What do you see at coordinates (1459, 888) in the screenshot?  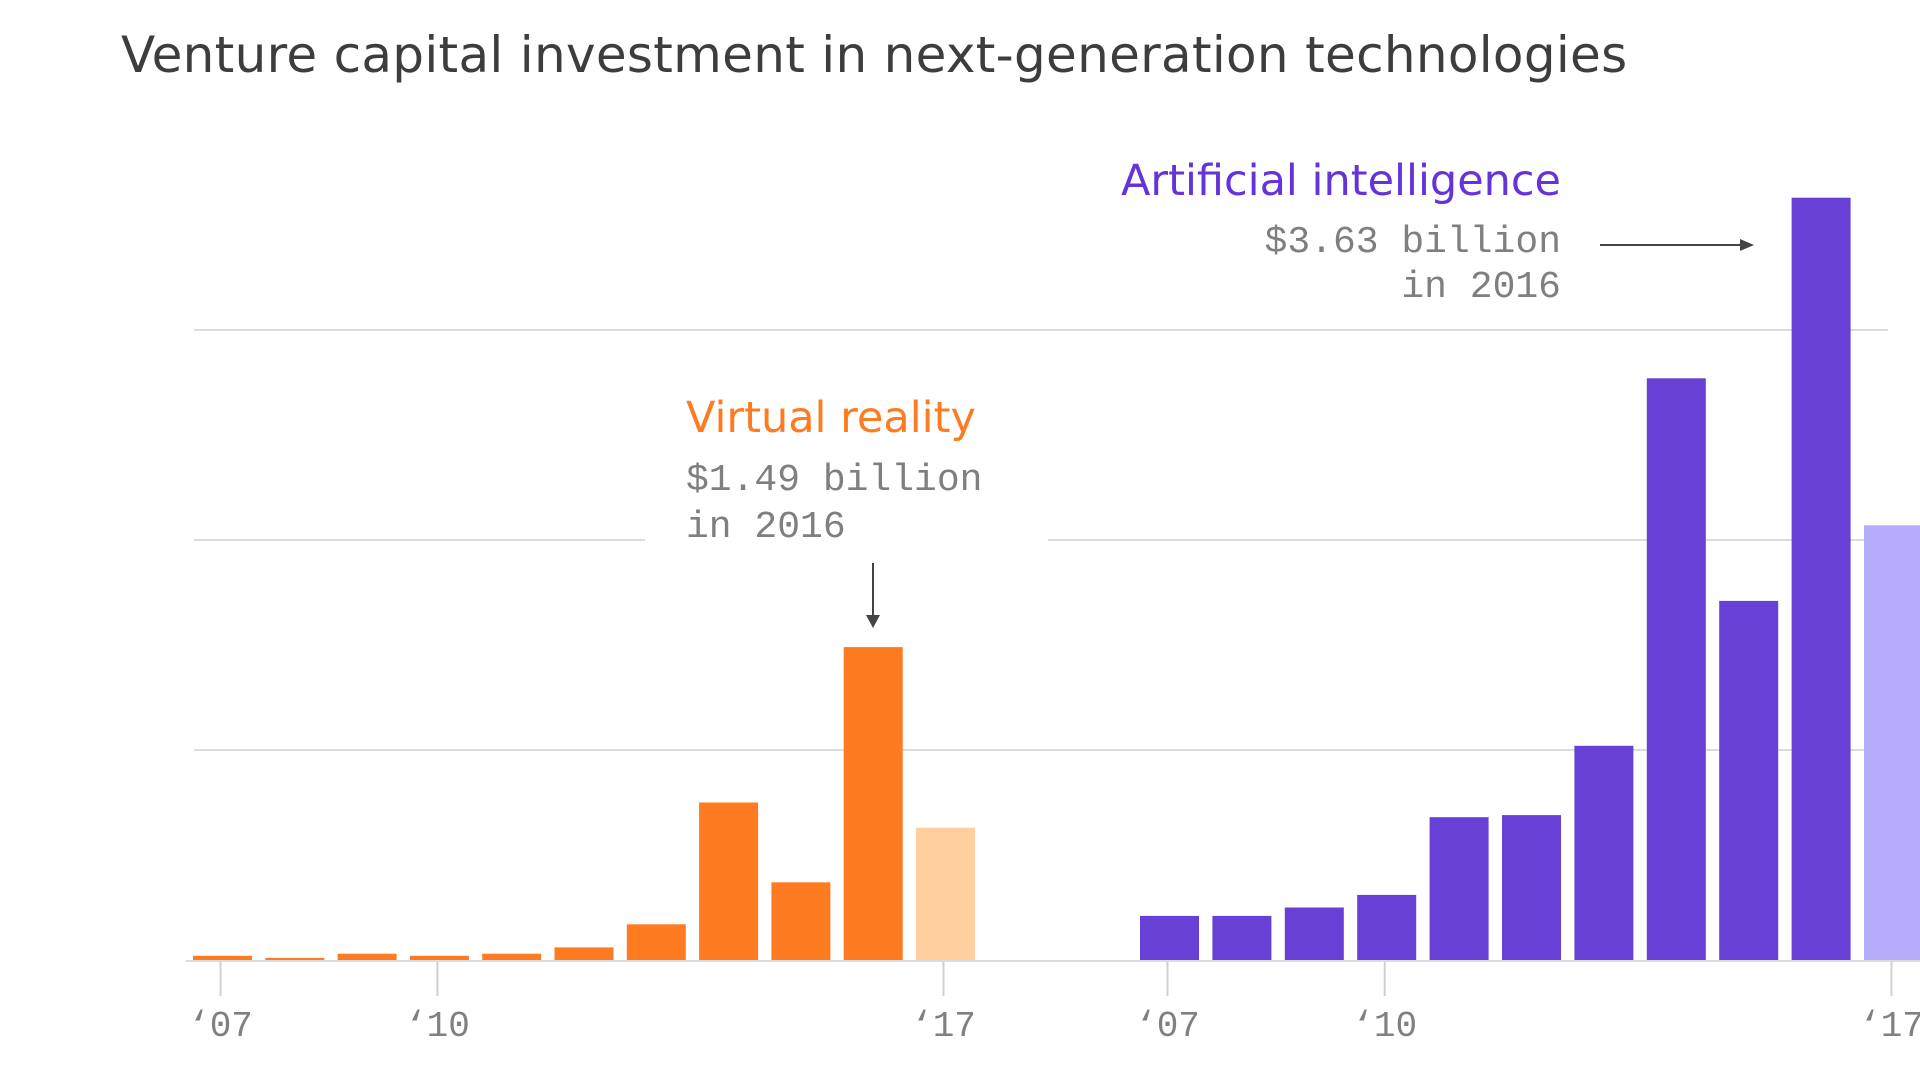 I see `ai-bar-2011` at bounding box center [1459, 888].